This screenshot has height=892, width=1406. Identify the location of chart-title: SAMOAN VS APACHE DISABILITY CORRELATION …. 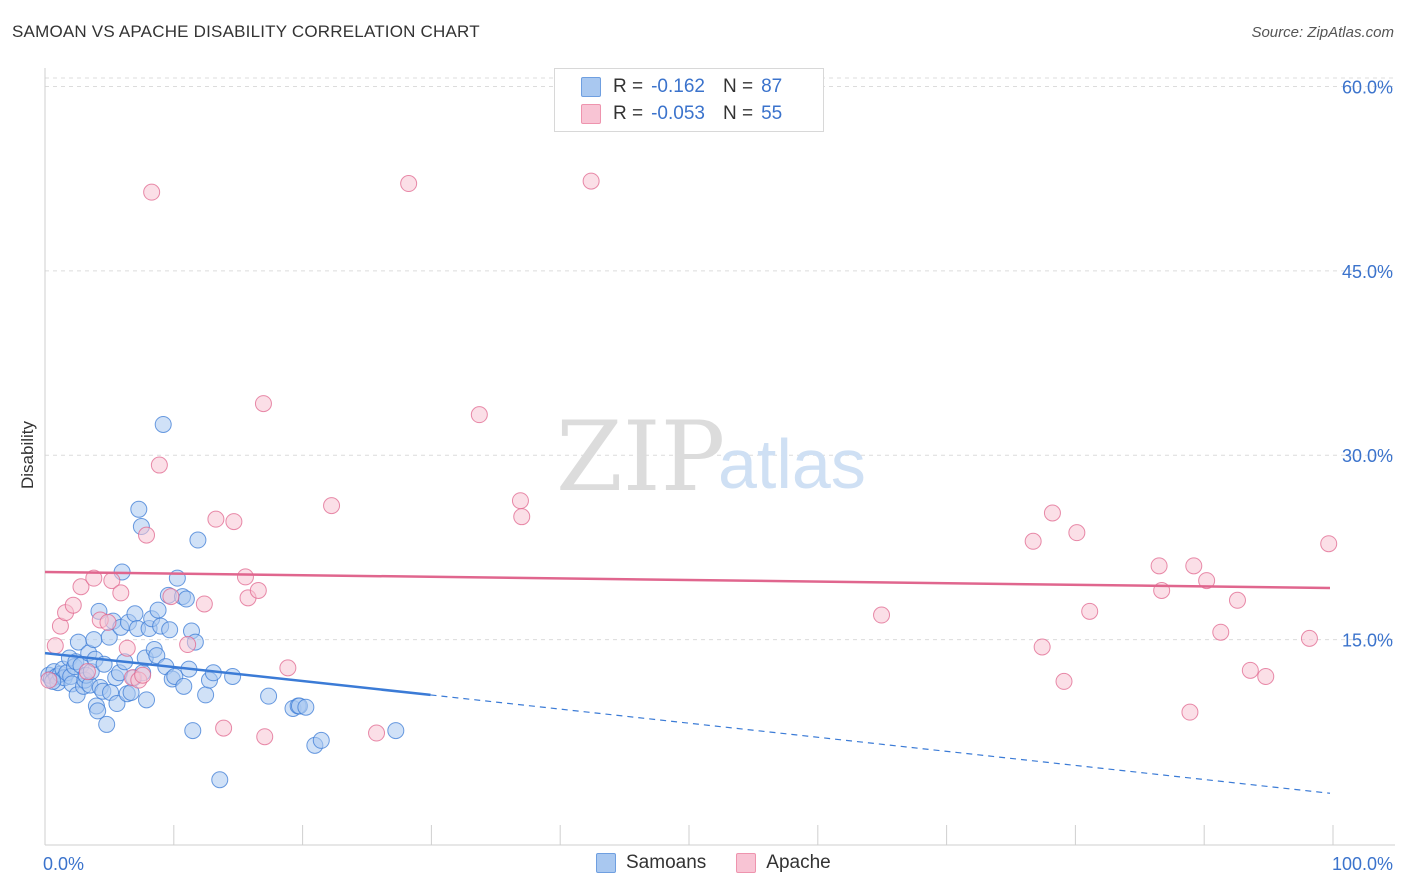
(246, 31).